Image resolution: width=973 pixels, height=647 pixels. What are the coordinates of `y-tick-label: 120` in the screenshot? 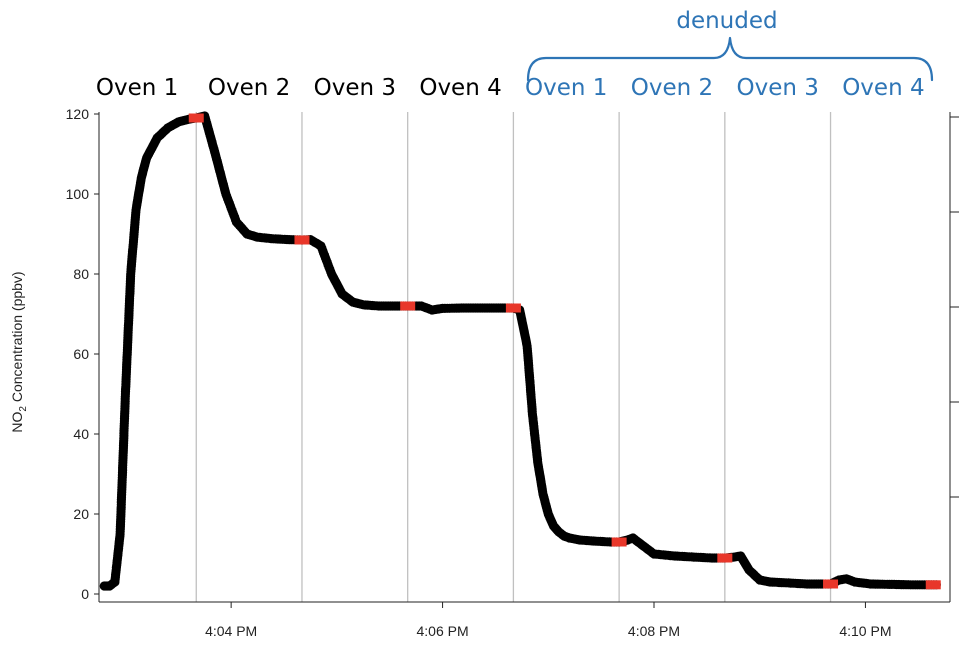 It's located at (78, 114).